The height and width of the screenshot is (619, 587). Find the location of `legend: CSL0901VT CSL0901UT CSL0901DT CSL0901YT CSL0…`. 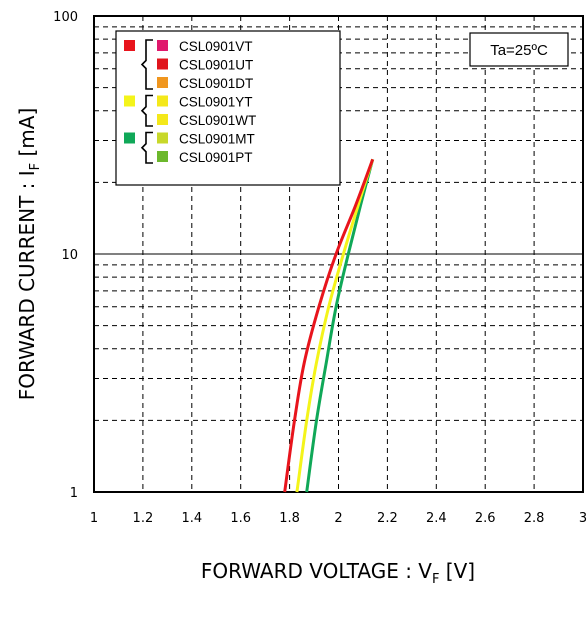

legend: CSL0901VT CSL0901UT CSL0901DT CSL0901YT CSL0… is located at coordinates (228, 108).